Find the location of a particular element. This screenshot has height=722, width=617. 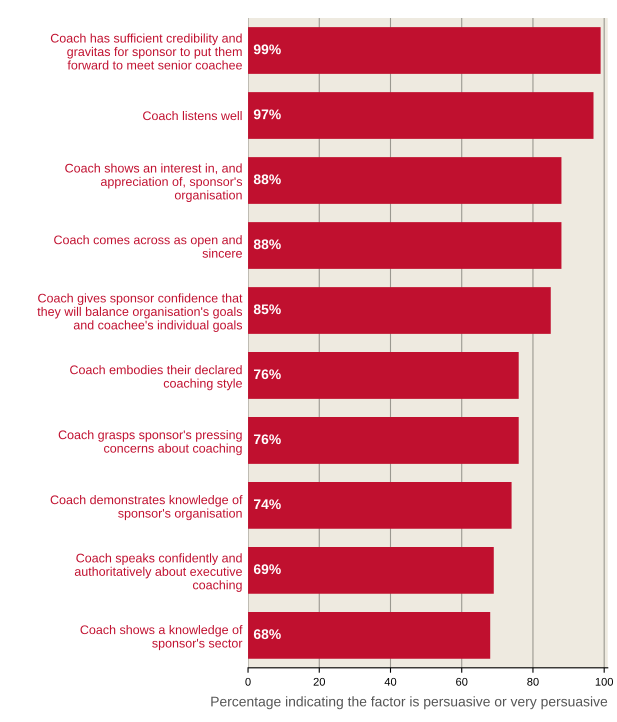

data-label: 85% is located at coordinates (267, 309).